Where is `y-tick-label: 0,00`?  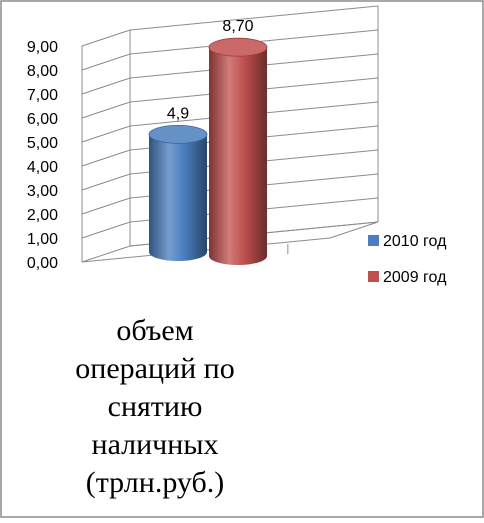
y-tick-label: 0,00 is located at coordinates (42, 263).